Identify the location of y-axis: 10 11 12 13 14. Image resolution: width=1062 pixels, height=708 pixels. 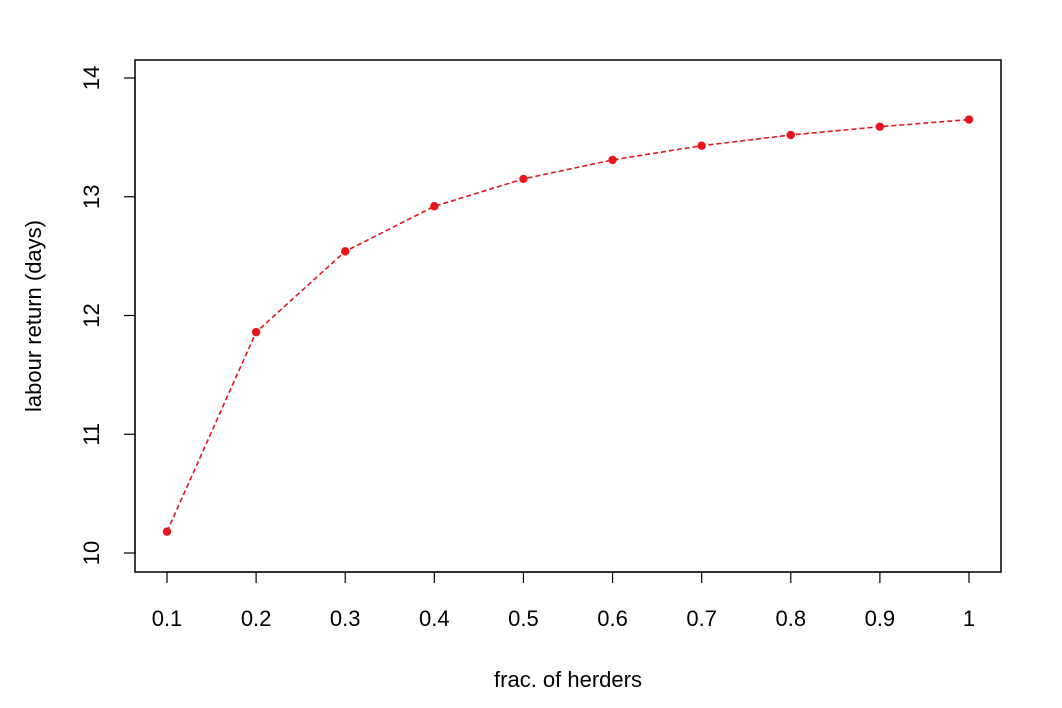
(107, 315).